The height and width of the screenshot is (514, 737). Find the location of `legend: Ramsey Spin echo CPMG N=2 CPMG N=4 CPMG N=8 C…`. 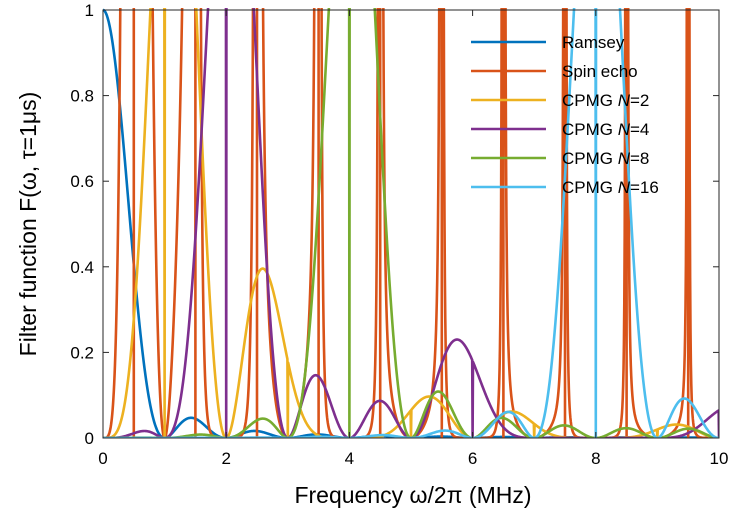

legend: Ramsey Spin echo CPMG N=2 CPMG N=4 CPMG N=8 C… is located at coordinates (565, 115).